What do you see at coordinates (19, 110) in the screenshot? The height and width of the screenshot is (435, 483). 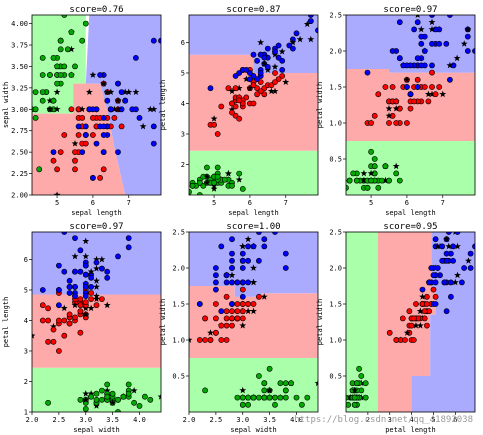 I see `y-tick-label: 3.00` at bounding box center [19, 110].